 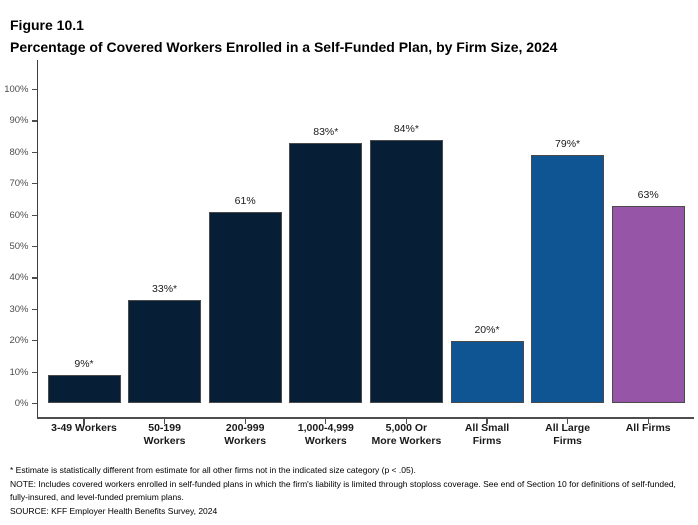 I want to click on x-category-label: 50-199 Workers, so click(x=164, y=434).